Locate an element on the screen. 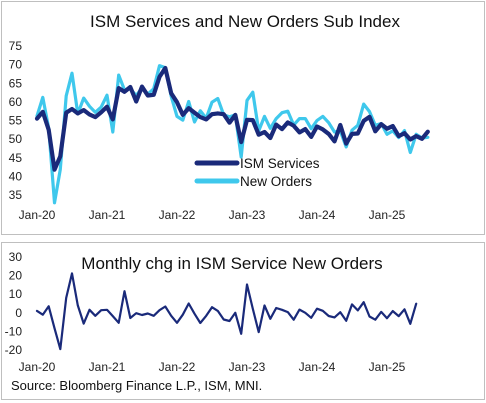 The image size is (486, 403). y-tick-label: 45 is located at coordinates (16, 158).